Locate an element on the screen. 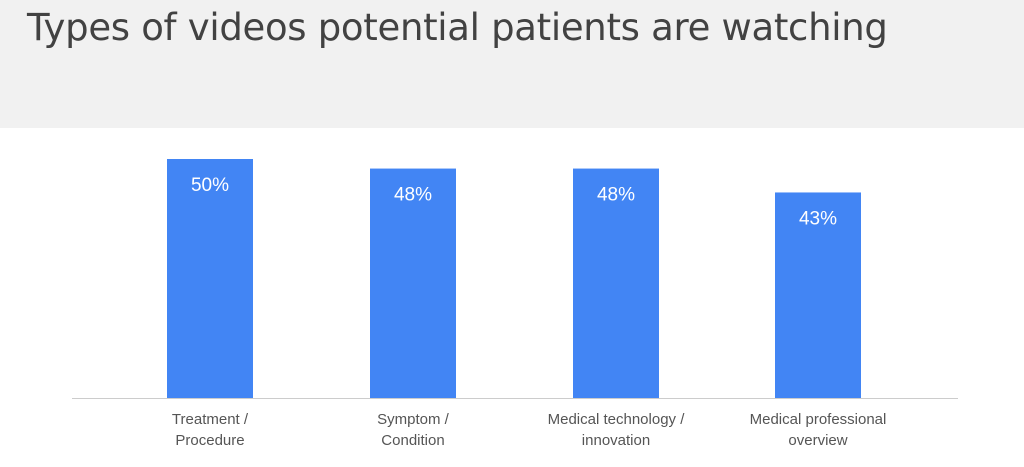 Image resolution: width=1024 pixels, height=467 pixels. data-label-1: 50% is located at coordinates (210, 185).